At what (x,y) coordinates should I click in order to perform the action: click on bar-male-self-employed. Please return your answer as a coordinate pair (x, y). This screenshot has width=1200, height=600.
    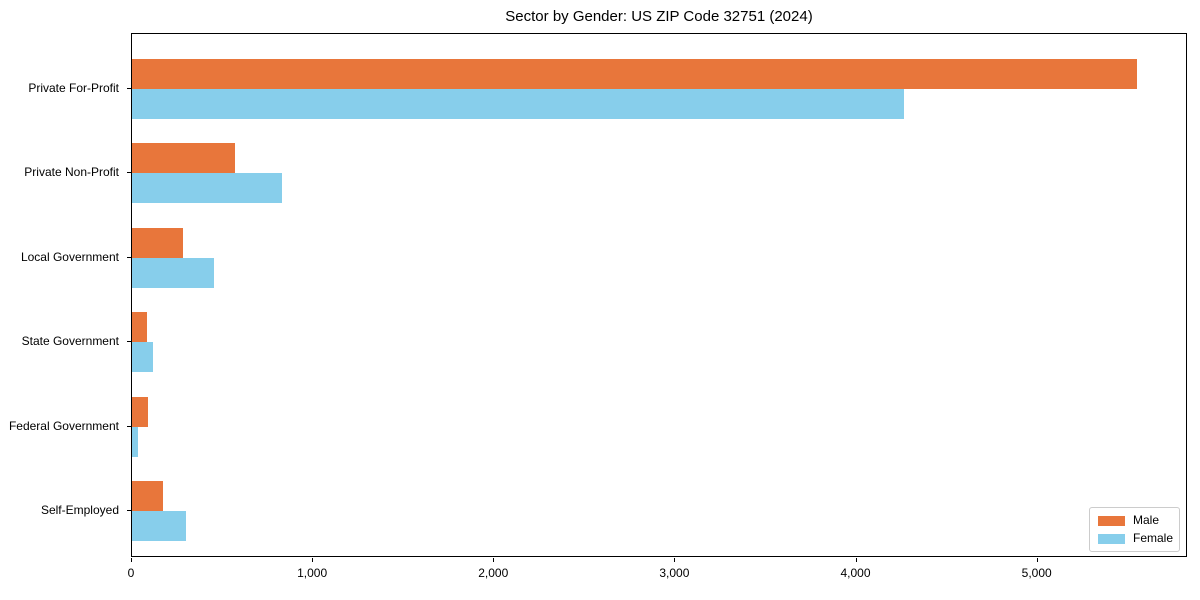
    Looking at the image, I should click on (147, 496).